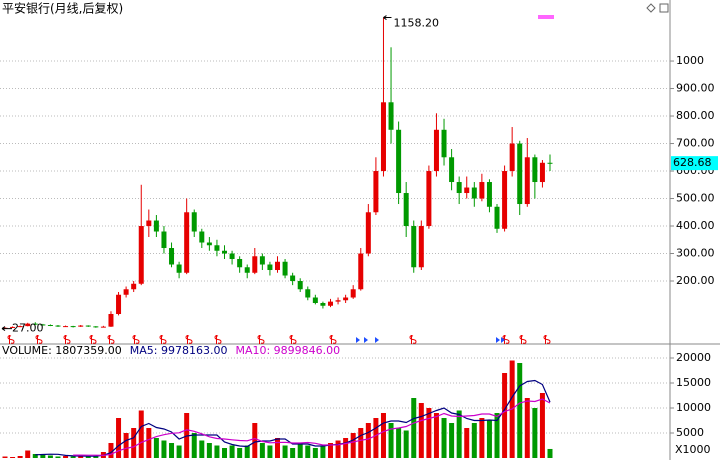  Describe the element at coordinates (695, 198) in the screenshot. I see `y-tick-label: 500.00` at that location.